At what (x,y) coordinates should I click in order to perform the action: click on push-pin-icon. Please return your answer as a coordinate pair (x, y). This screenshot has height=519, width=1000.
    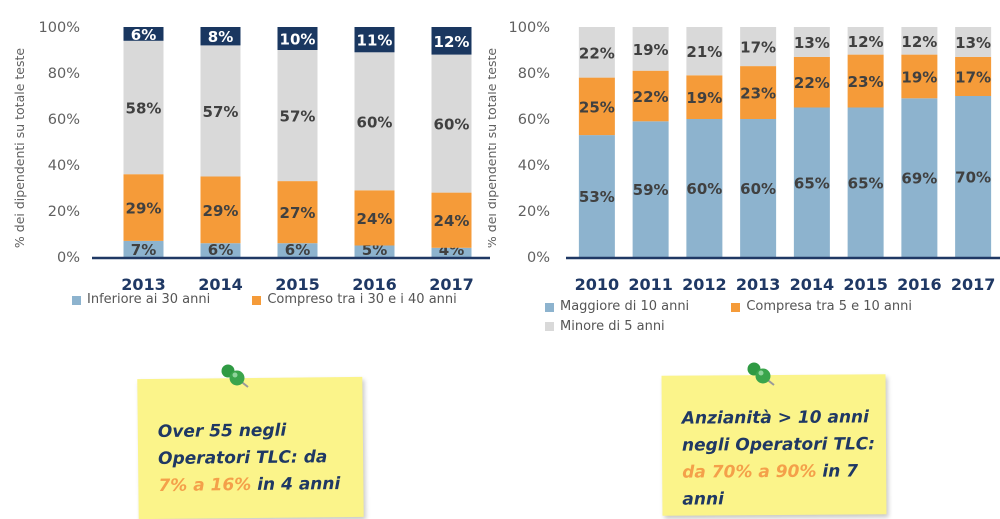
    Looking at the image, I should click on (235, 376).